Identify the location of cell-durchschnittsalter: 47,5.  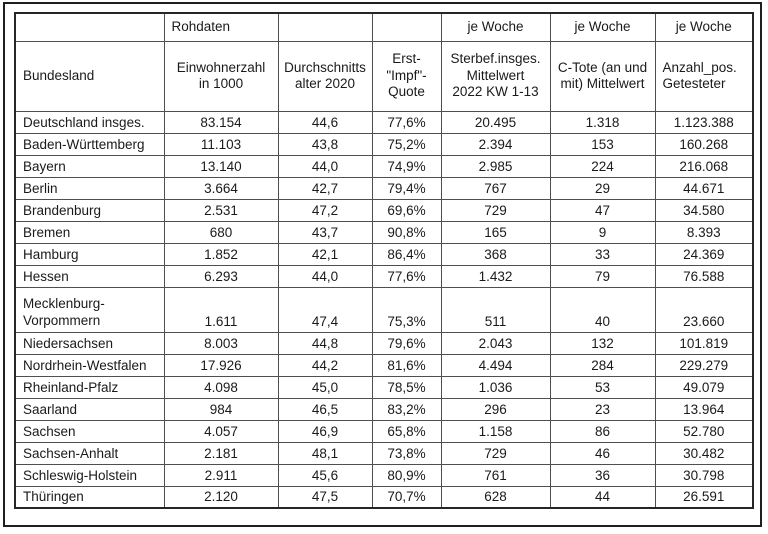
(325, 497).